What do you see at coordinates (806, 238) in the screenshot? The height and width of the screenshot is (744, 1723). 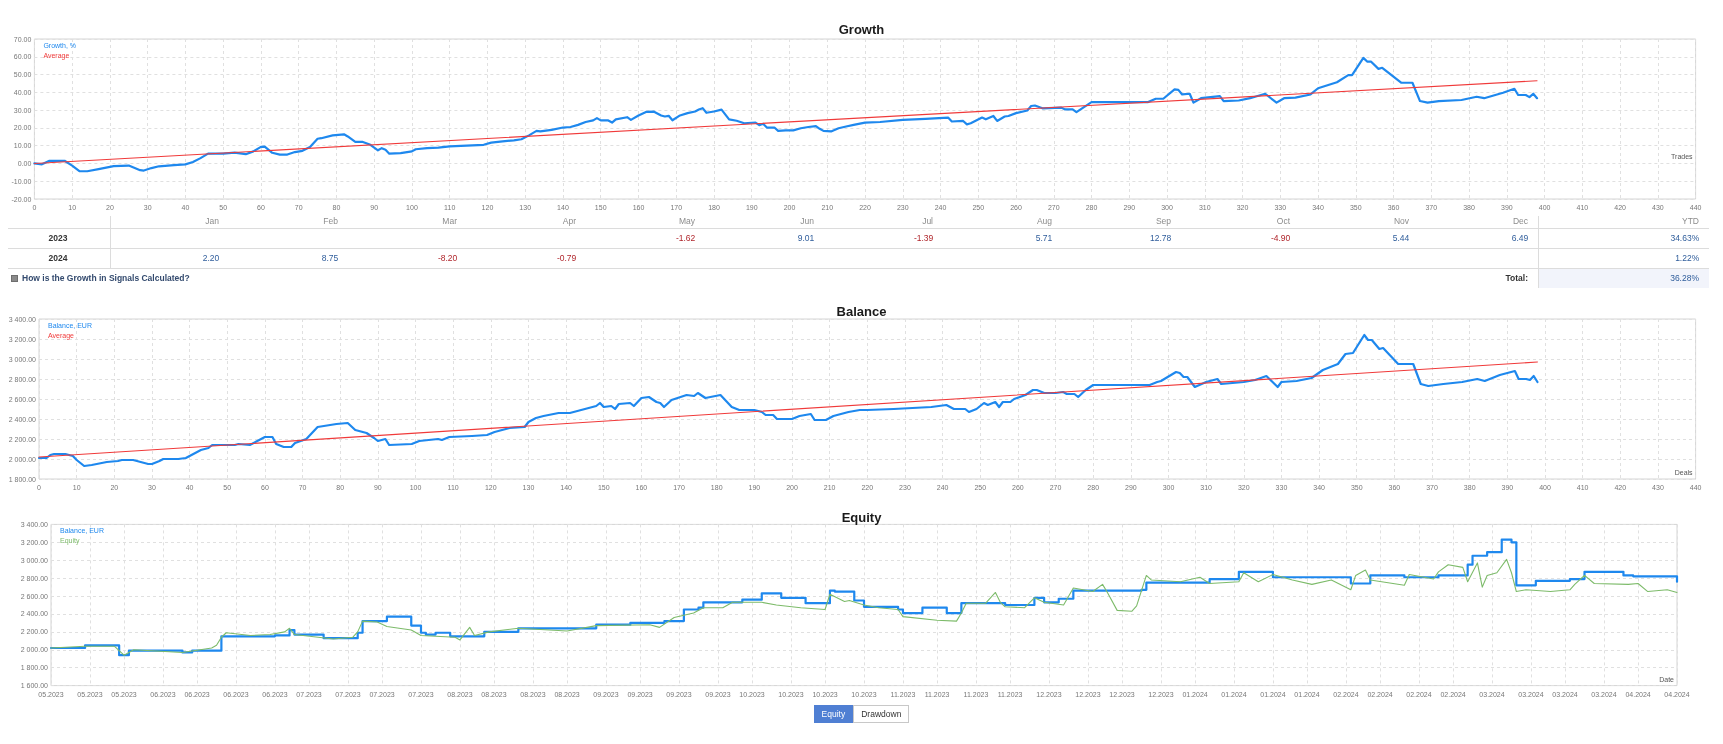 I see `data-label: 9.01` at bounding box center [806, 238].